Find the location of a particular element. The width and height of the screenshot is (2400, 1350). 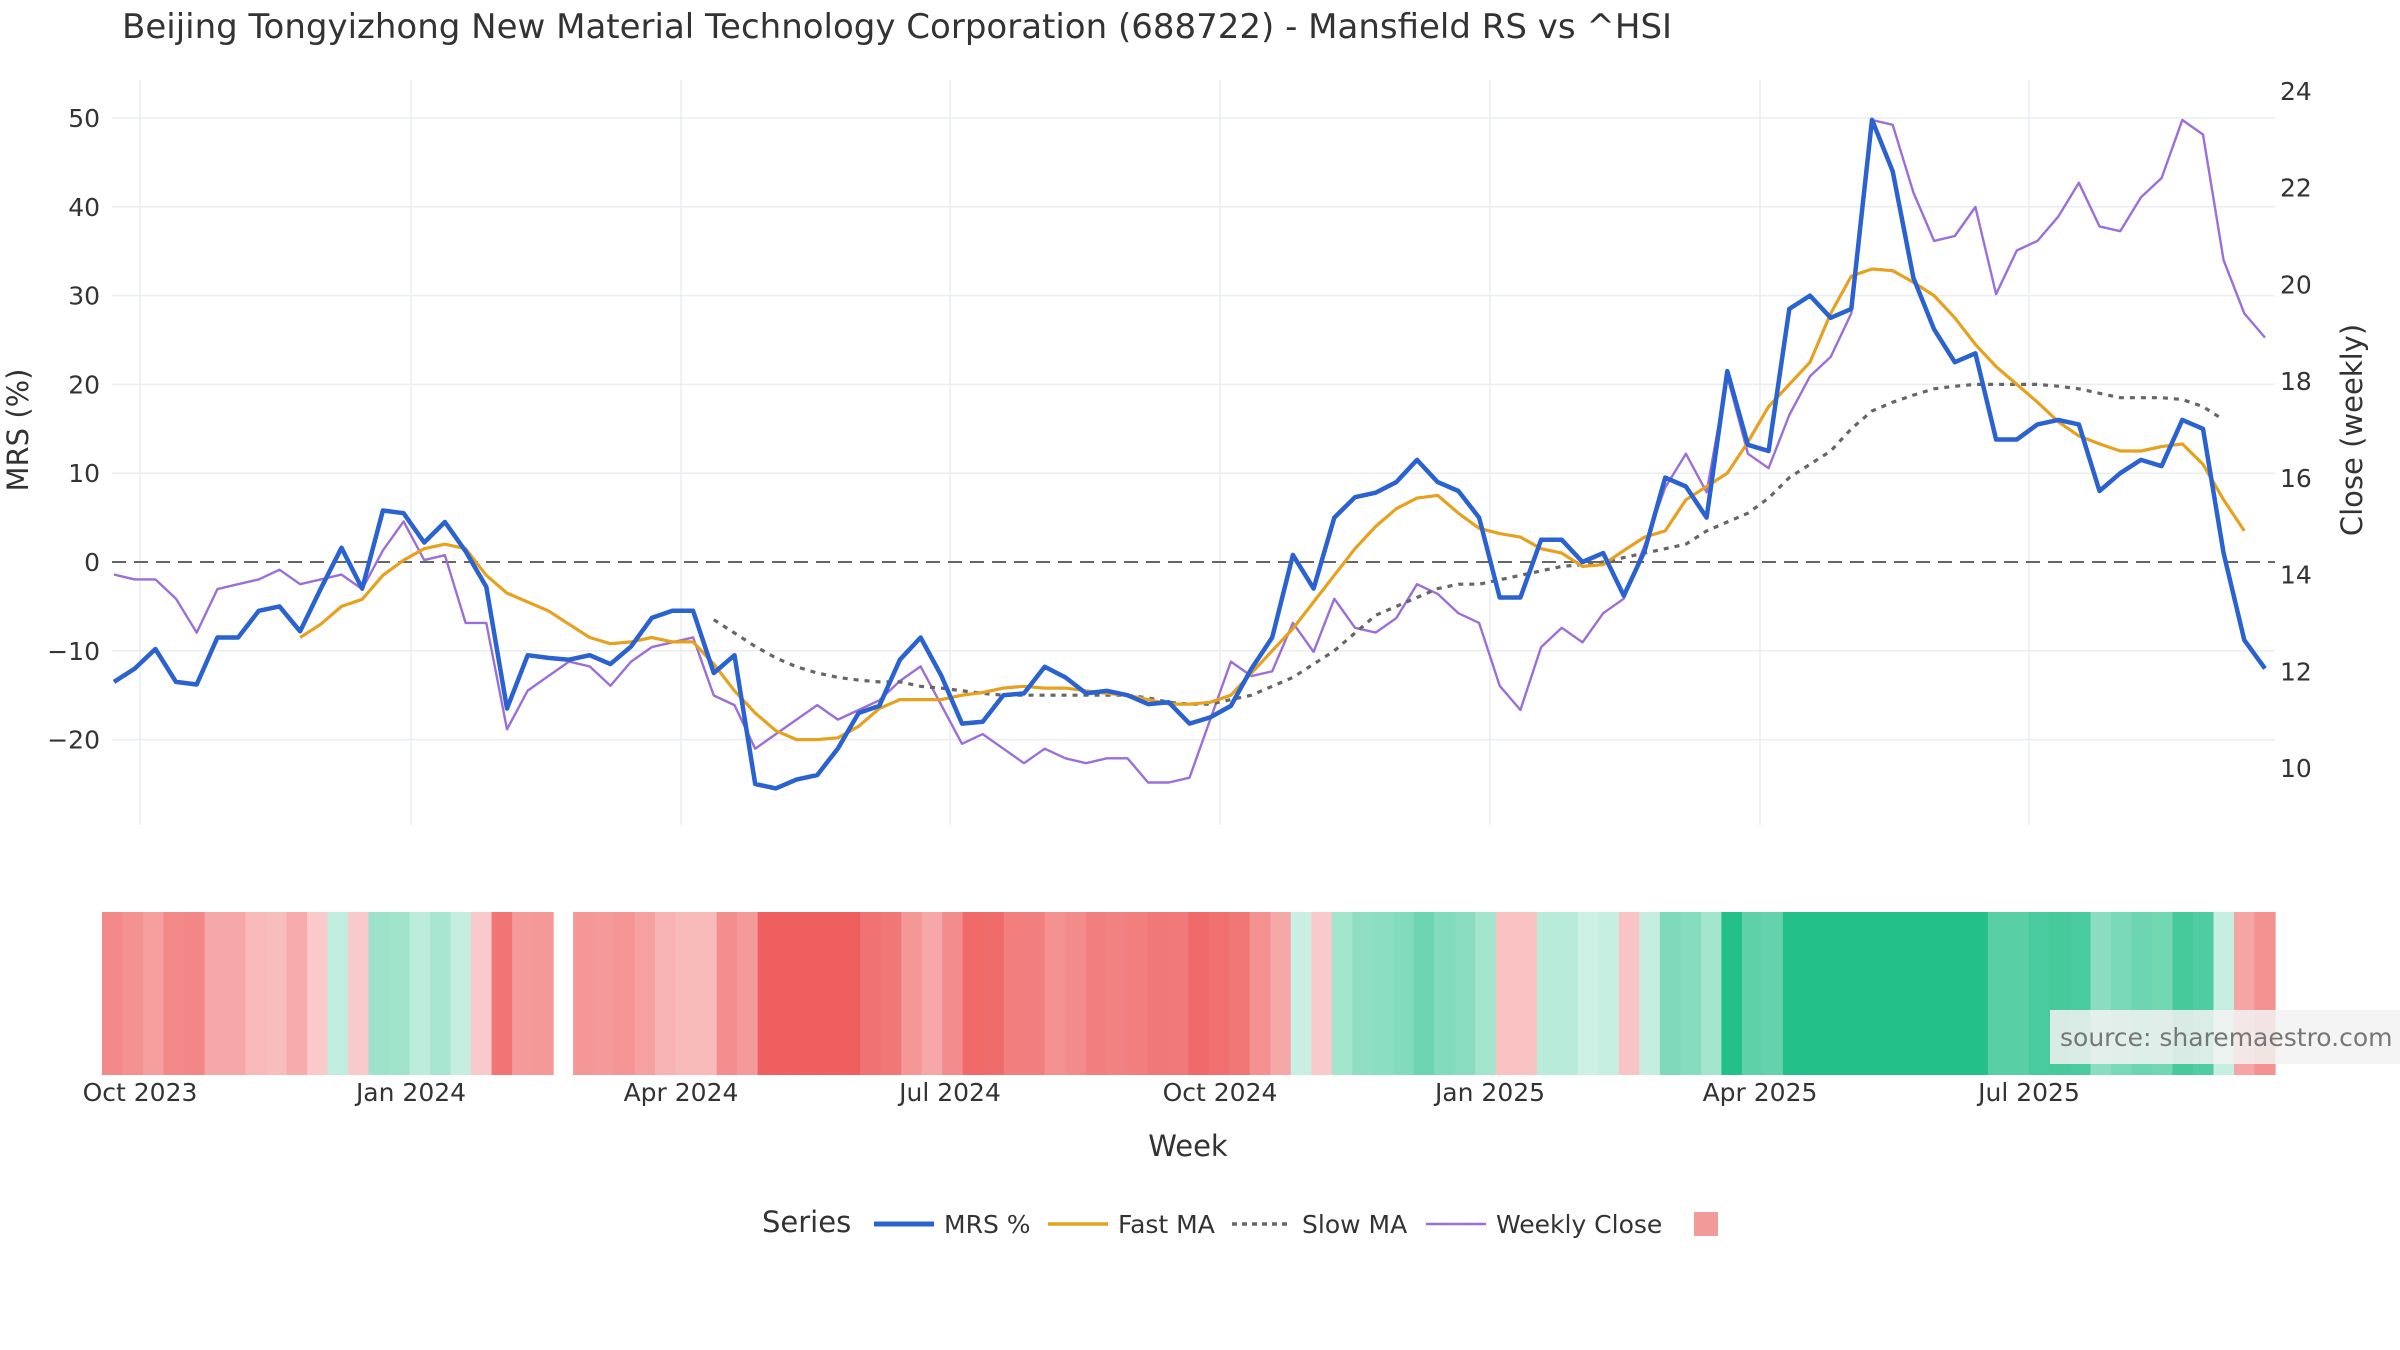

x-tick-label: Apr 2024 is located at coordinates (681, 1092).